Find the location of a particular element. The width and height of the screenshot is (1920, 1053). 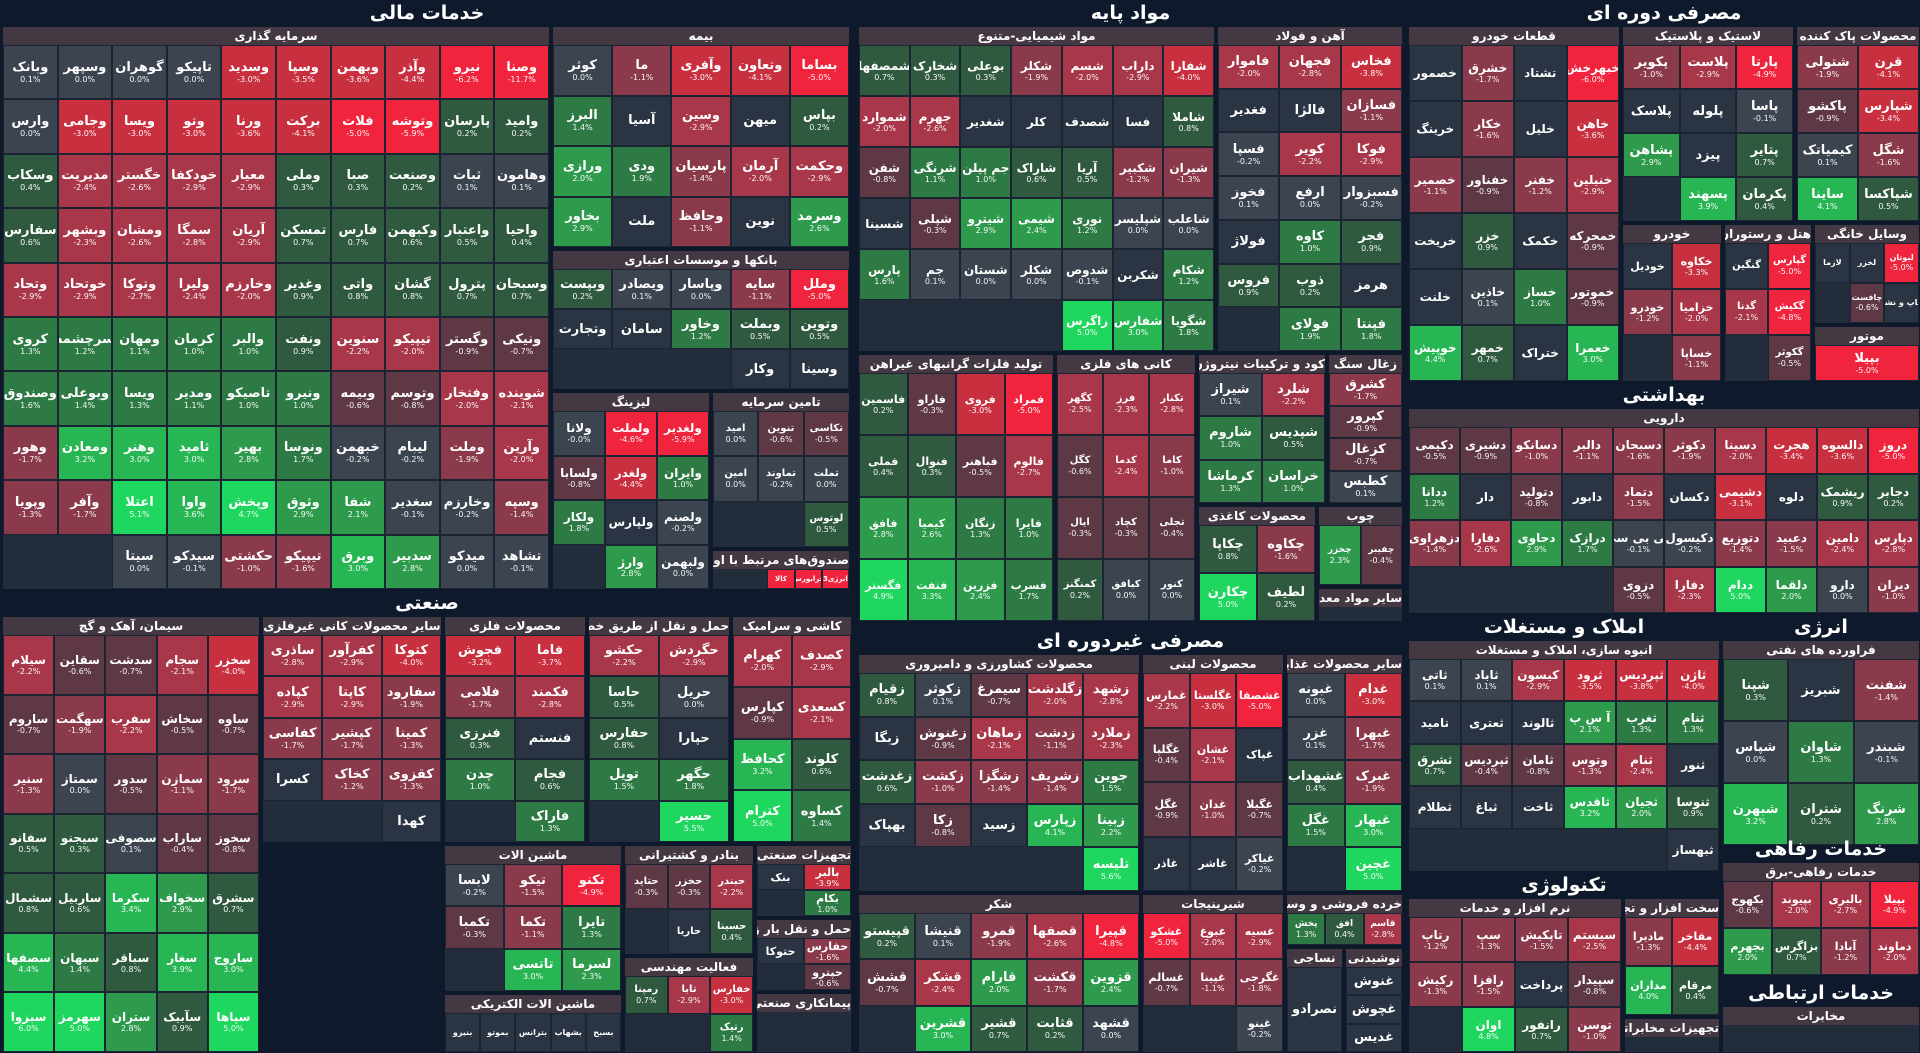

stock-tile: وتحاد -2.9% is located at coordinates (30, 289).